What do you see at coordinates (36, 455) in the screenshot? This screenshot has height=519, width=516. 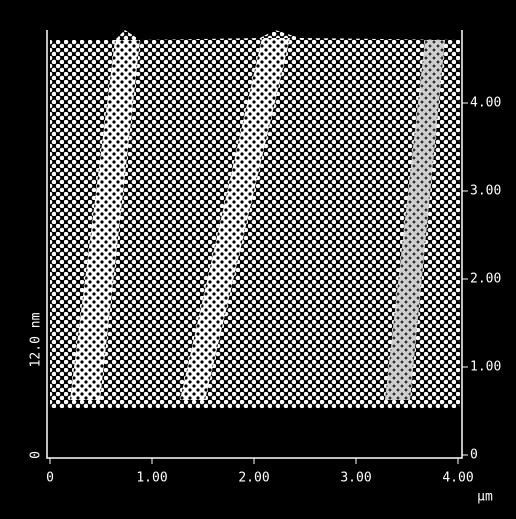 I see `z-min: 0` at bounding box center [36, 455].